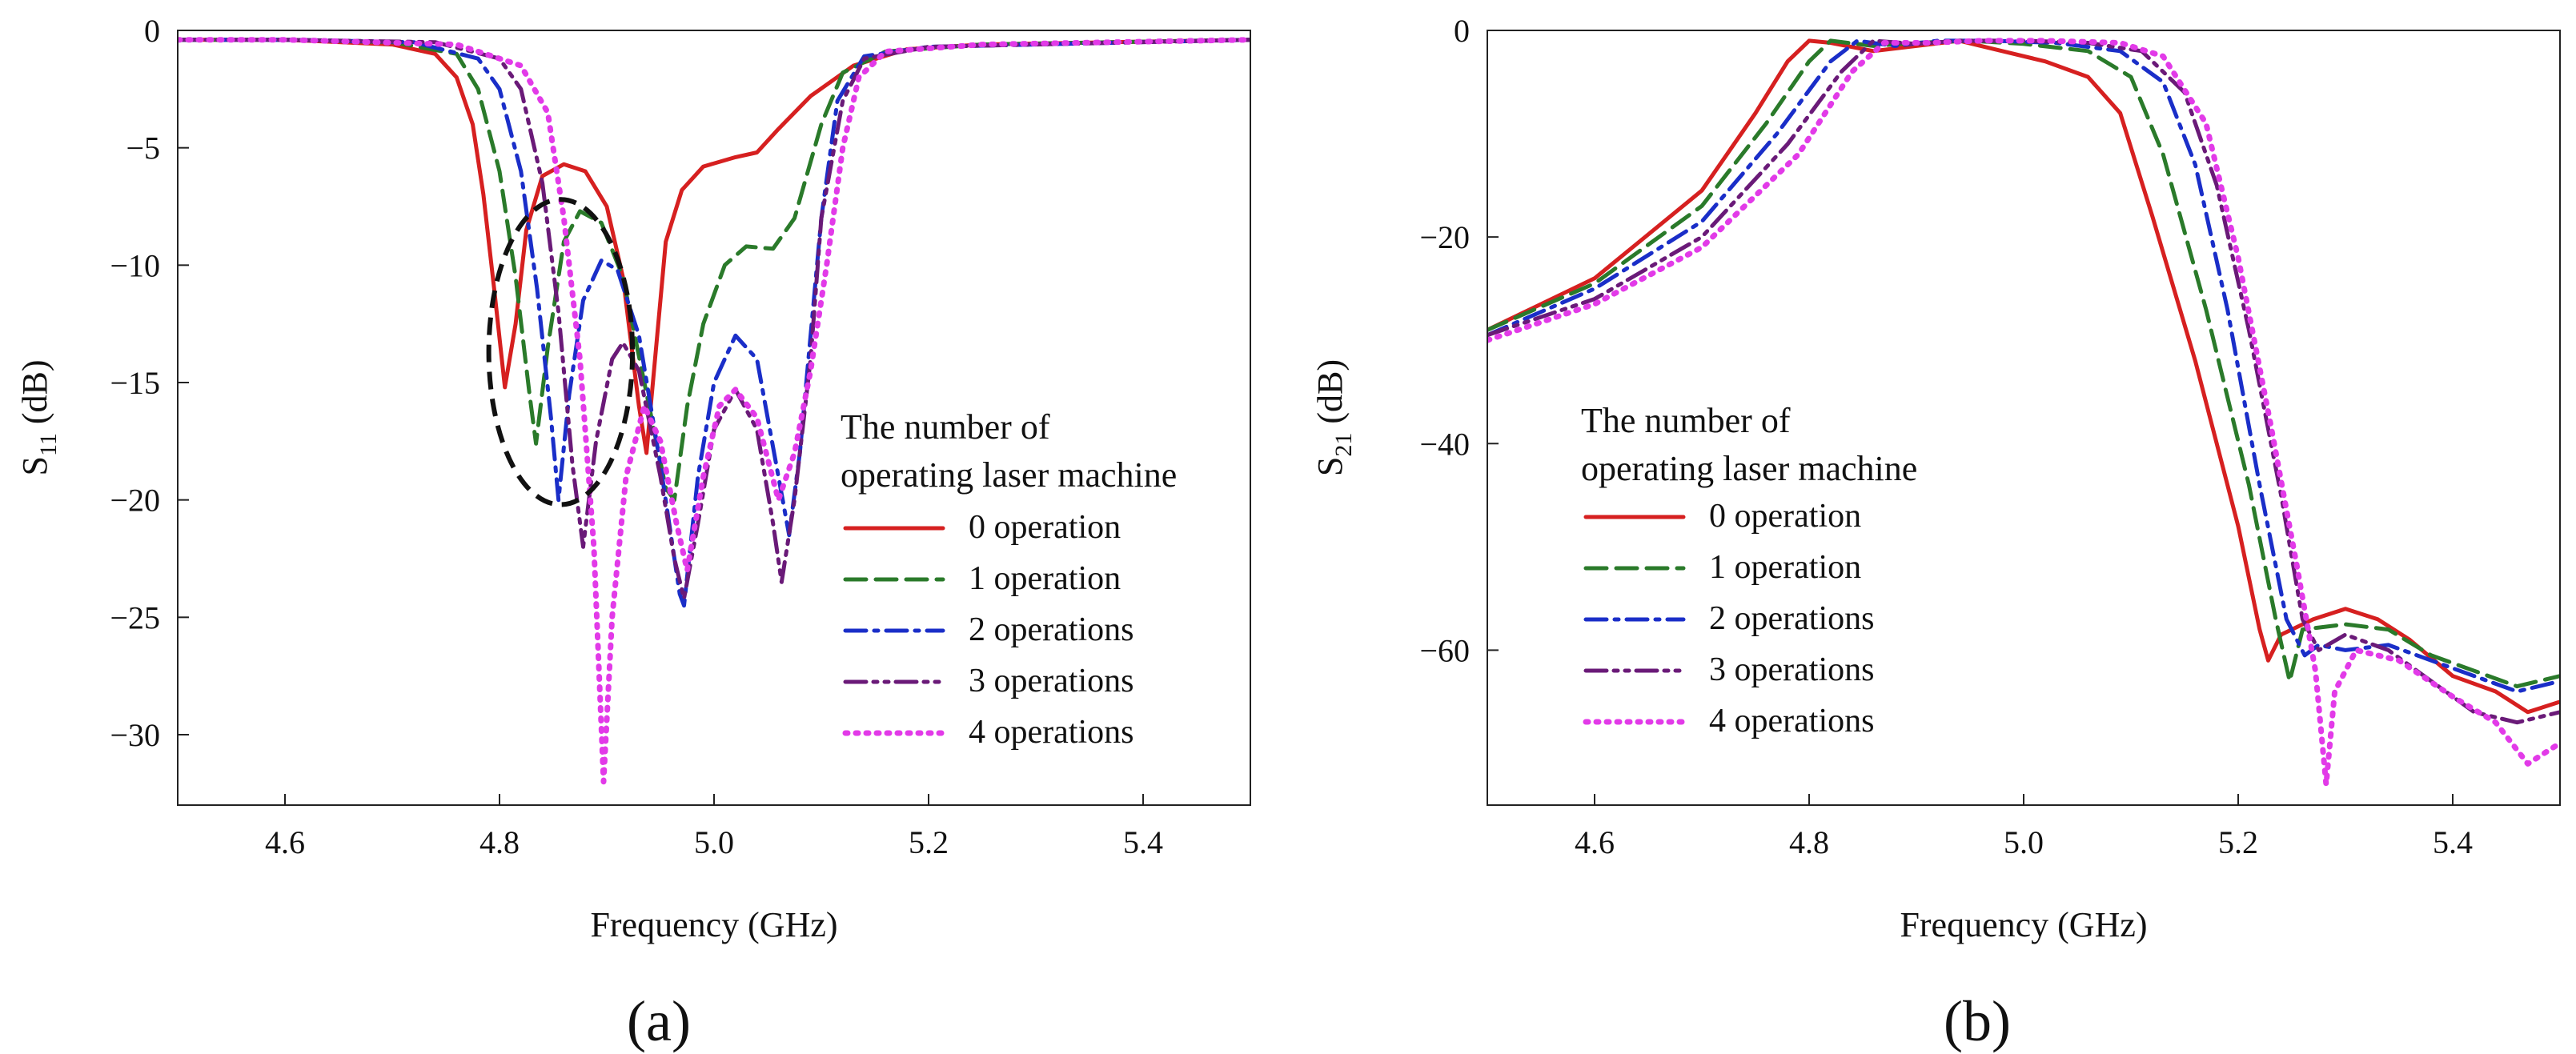 This screenshot has width=2576, height=1054. Describe the element at coordinates (135, 383) in the screenshot. I see `y-tick-label: −15` at that location.